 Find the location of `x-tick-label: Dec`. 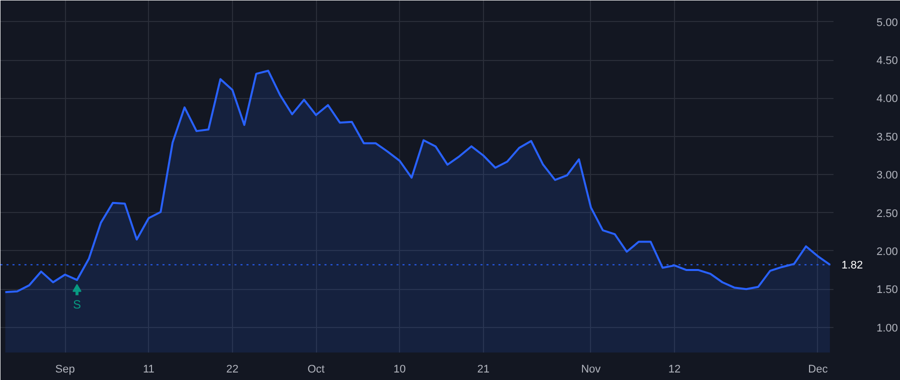

x-tick-label: Dec is located at coordinates (818, 370).